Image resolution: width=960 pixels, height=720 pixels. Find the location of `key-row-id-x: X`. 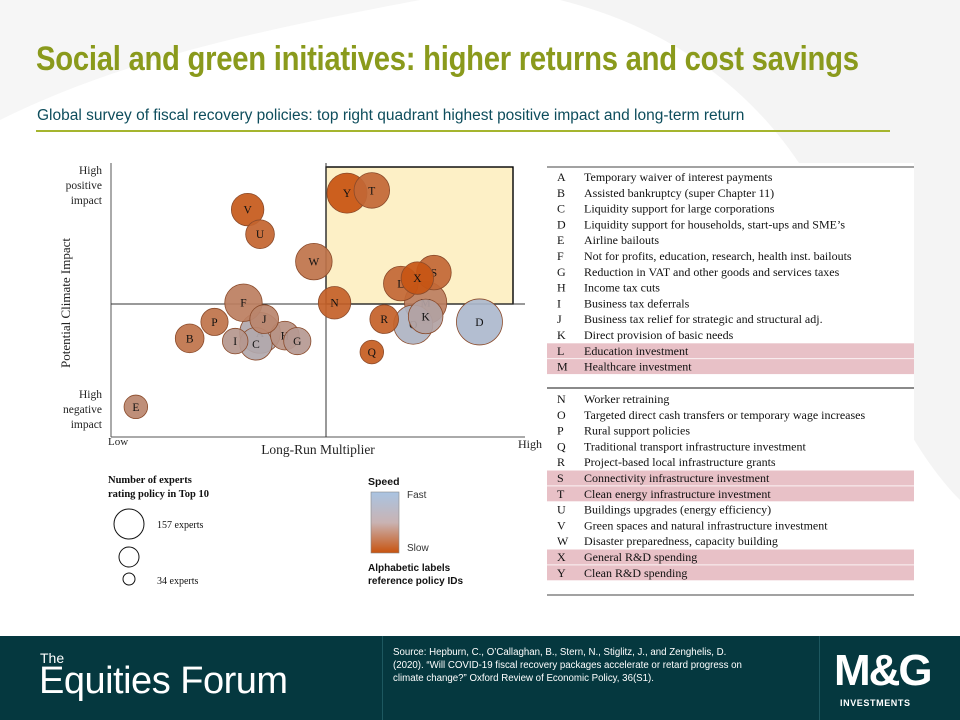

key-row-id-x: X is located at coordinates (561, 557).